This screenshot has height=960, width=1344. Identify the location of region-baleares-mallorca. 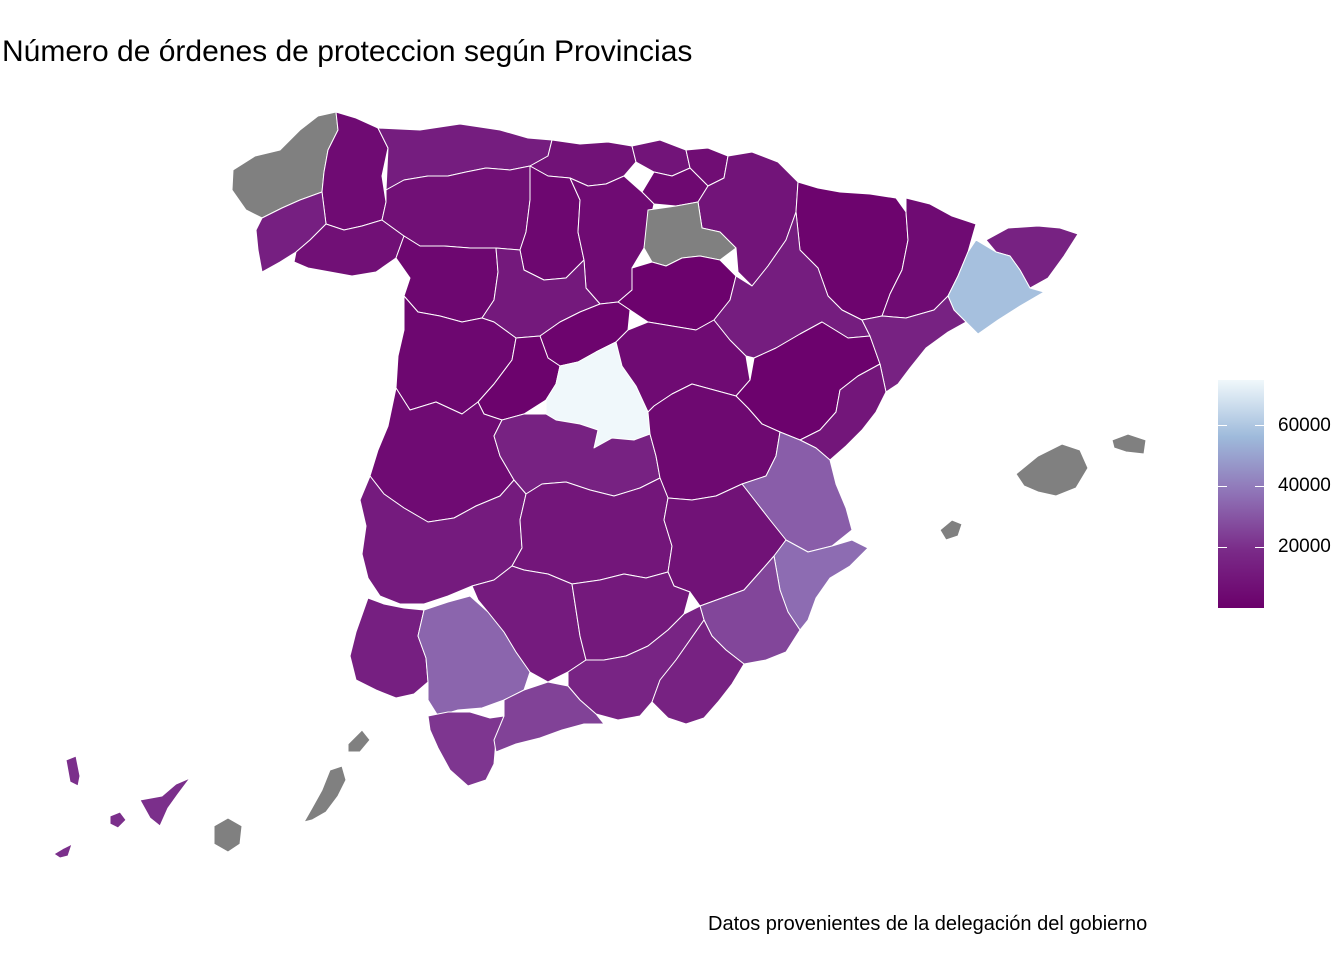
(1052, 470).